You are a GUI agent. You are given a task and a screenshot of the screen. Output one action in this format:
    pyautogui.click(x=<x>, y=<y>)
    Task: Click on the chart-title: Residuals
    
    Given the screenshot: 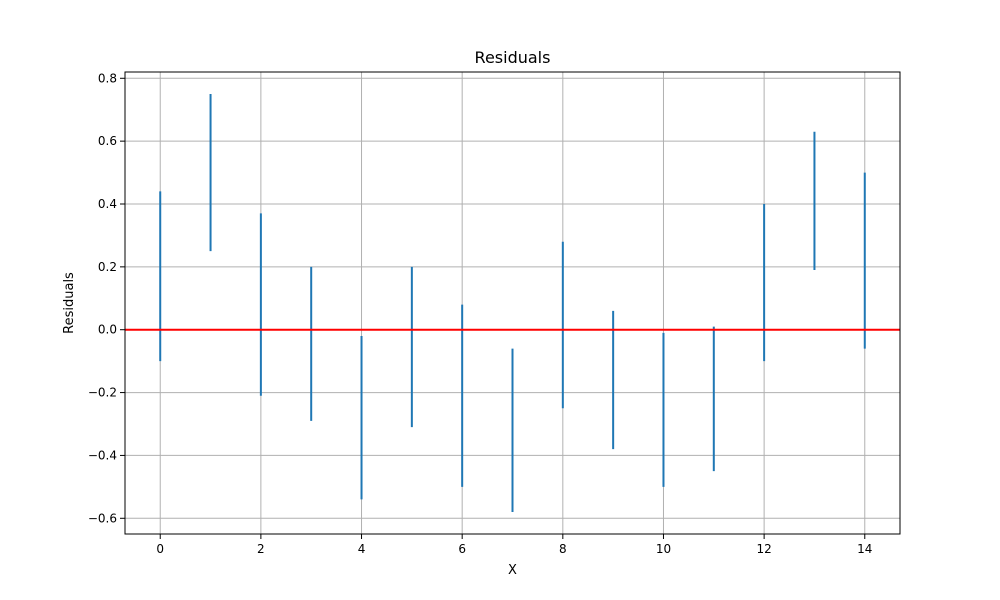 What is the action you would take?
    pyautogui.click(x=513, y=57)
    